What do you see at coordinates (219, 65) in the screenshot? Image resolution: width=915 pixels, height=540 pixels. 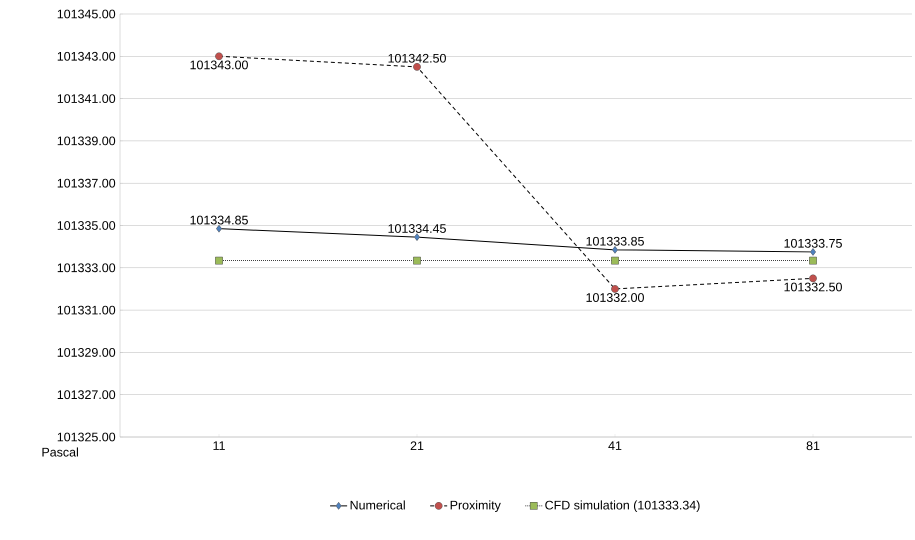 I see `data-label: 101343.00` at bounding box center [219, 65].